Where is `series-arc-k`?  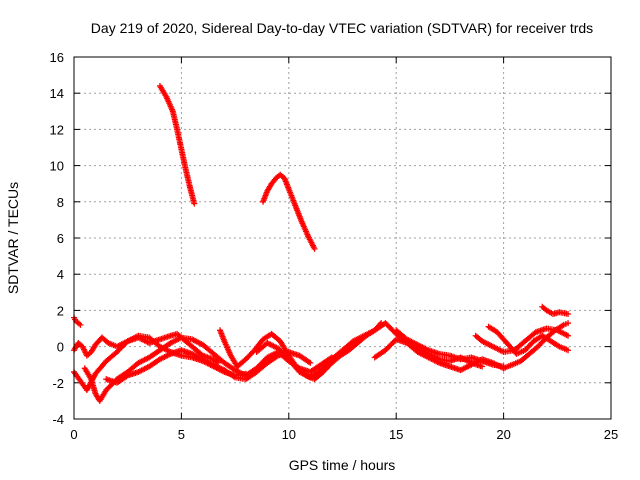
series-arc-k is located at coordinates (528, 340).